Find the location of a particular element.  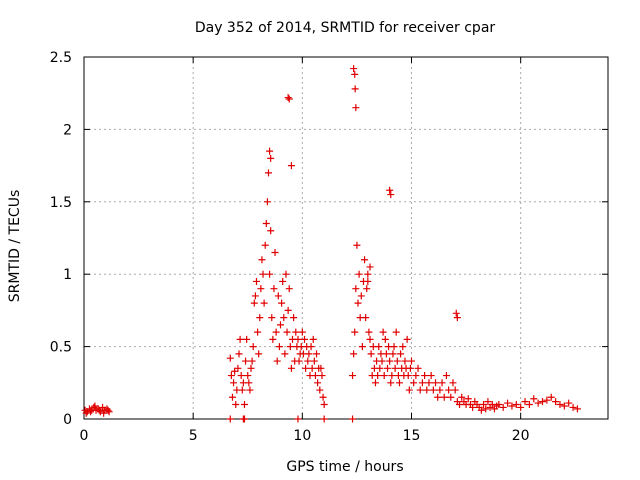

y-tick-label: 2 is located at coordinates (67, 130).